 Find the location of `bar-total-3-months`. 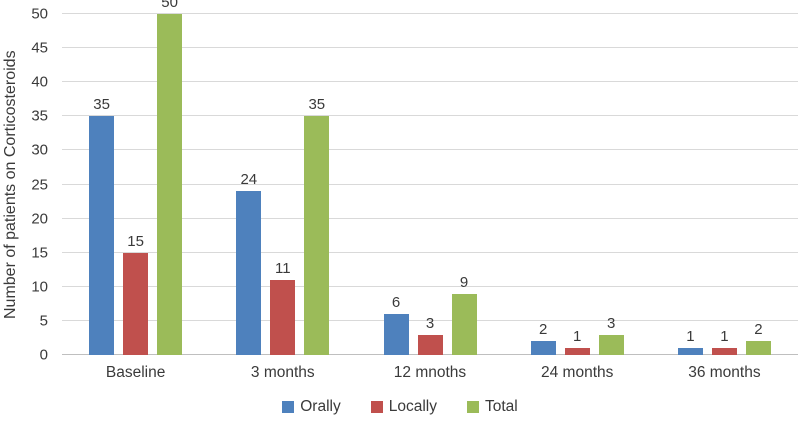

bar-total-3-months is located at coordinates (317, 235).